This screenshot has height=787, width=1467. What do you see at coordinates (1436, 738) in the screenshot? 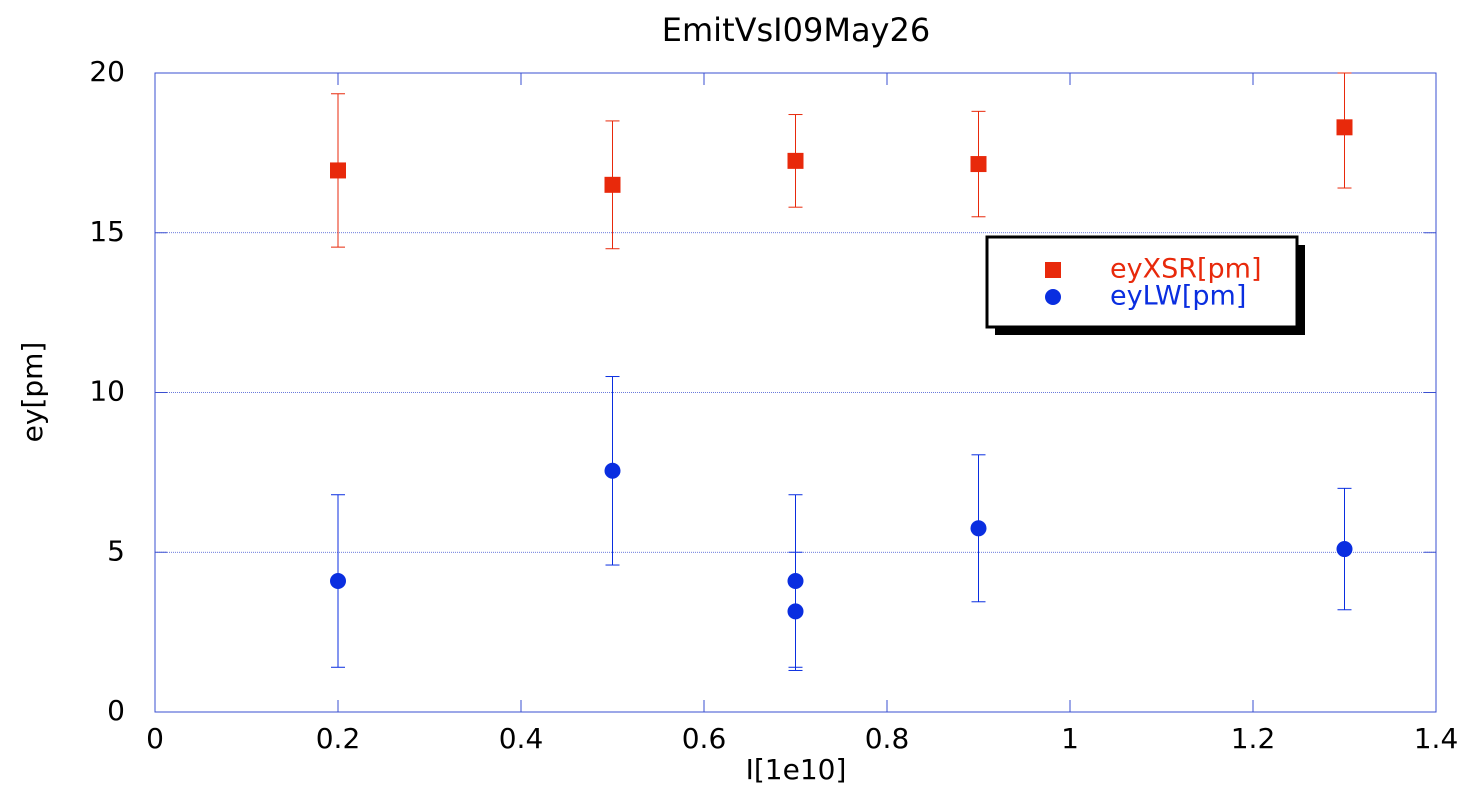
I see `x-tick-label: 1.4` at bounding box center [1436, 738].